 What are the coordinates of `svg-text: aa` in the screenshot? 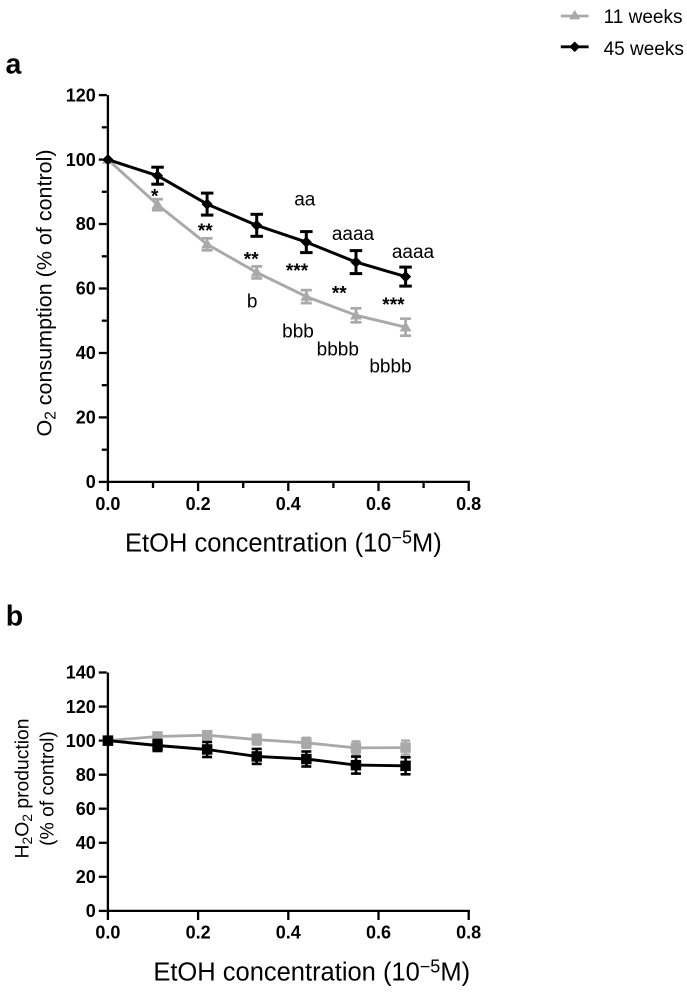 It's located at (305, 200).